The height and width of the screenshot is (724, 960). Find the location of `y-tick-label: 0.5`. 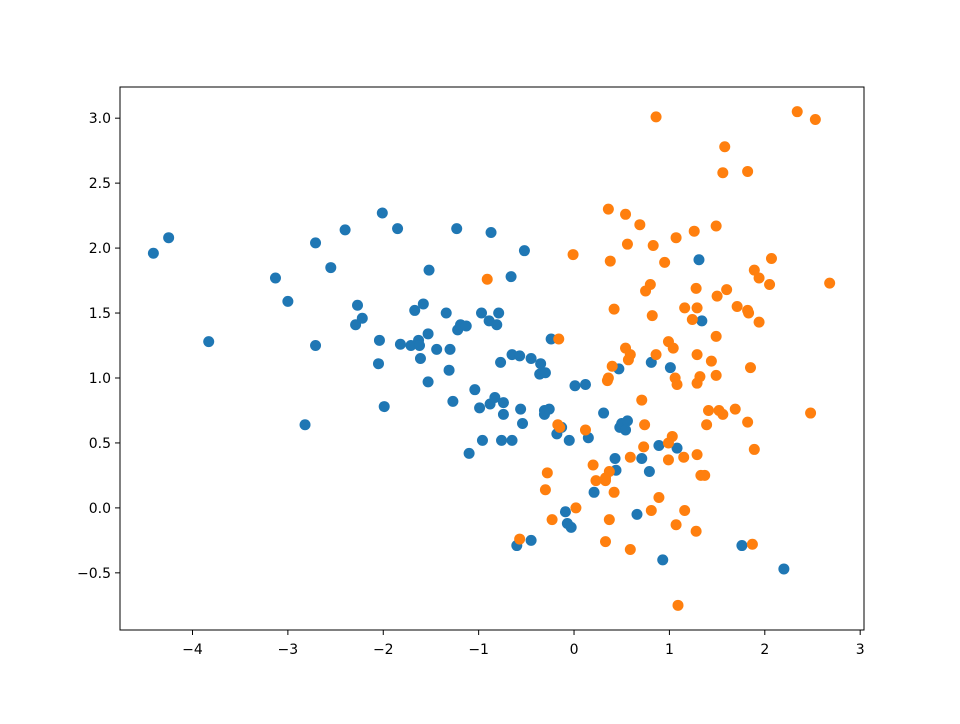

y-tick-label: 0.5 is located at coordinates (100, 444).